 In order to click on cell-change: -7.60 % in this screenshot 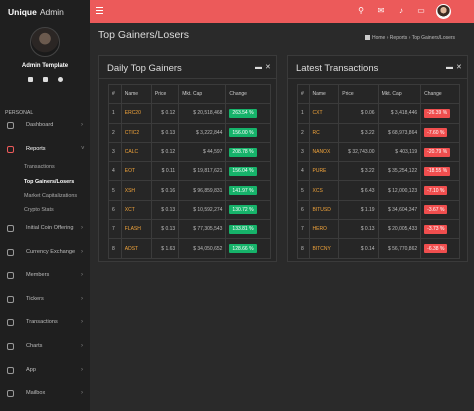, I will do `click(440, 132)`.